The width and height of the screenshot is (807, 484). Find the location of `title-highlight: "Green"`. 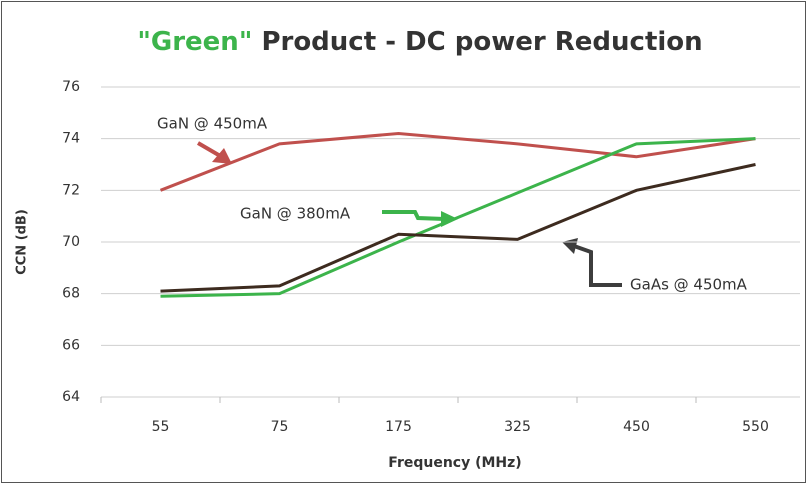

title-highlight: "Green" is located at coordinates (194, 42).